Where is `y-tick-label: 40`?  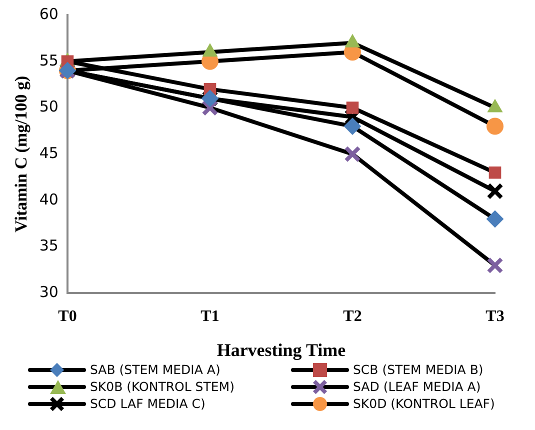
y-tick-label: 40 is located at coordinates (48, 199).